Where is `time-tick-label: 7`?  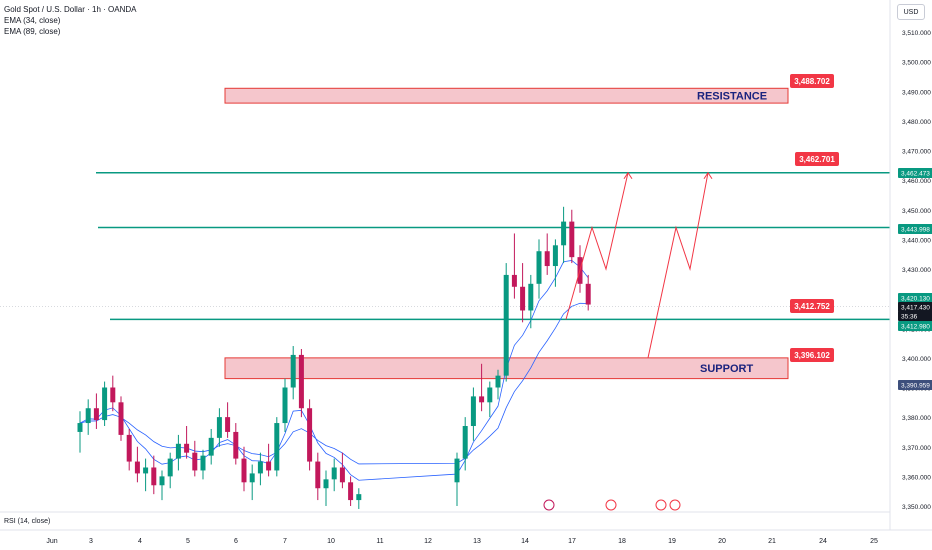
time-tick-label: 7 is located at coordinates (285, 541).